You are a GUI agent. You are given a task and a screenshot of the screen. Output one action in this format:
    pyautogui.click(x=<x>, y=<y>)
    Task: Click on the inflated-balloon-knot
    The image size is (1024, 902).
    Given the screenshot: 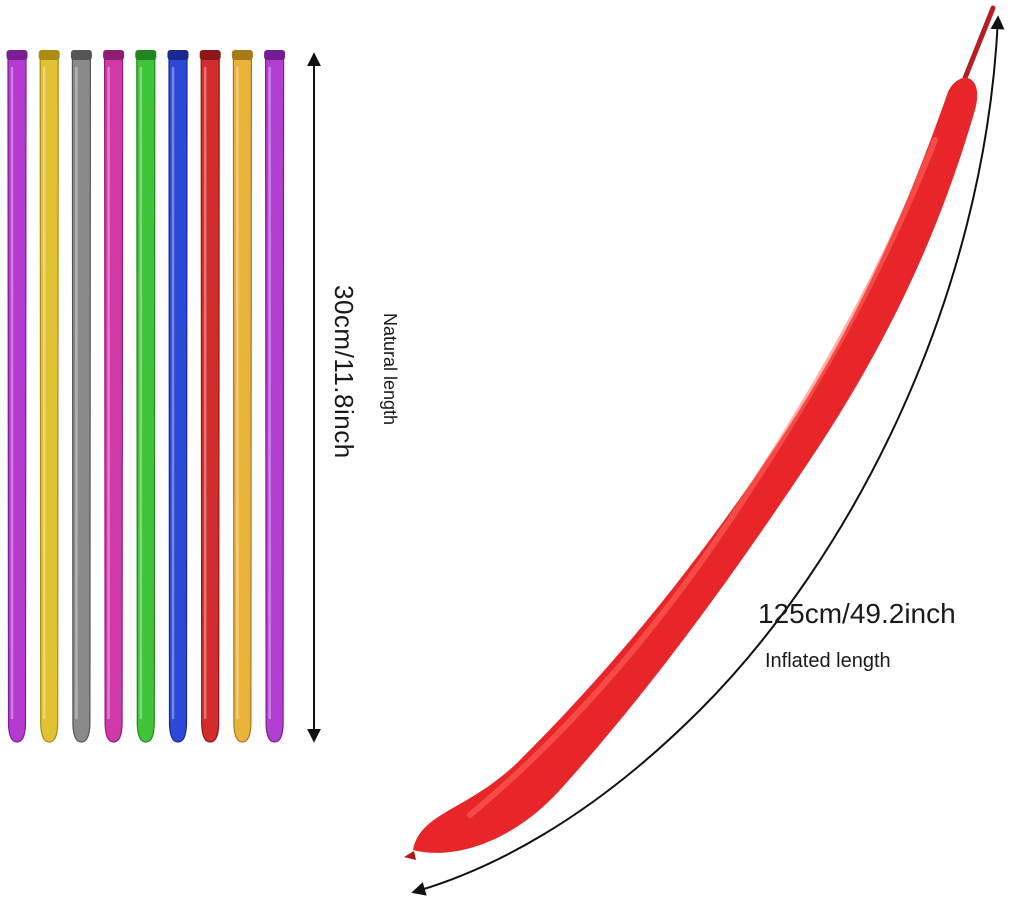 What is the action you would take?
    pyautogui.click(x=410, y=855)
    